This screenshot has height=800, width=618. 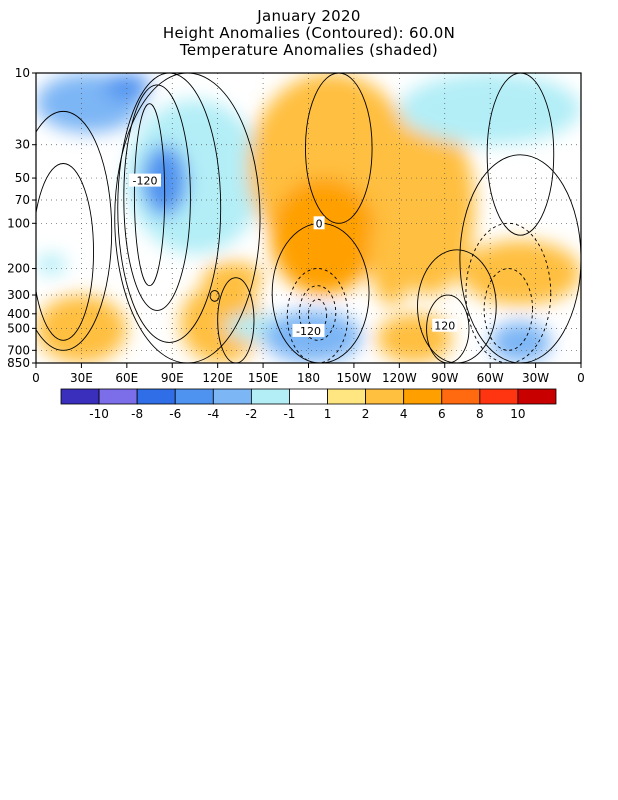 I want to click on y-tick-label: 100, so click(x=18, y=223).